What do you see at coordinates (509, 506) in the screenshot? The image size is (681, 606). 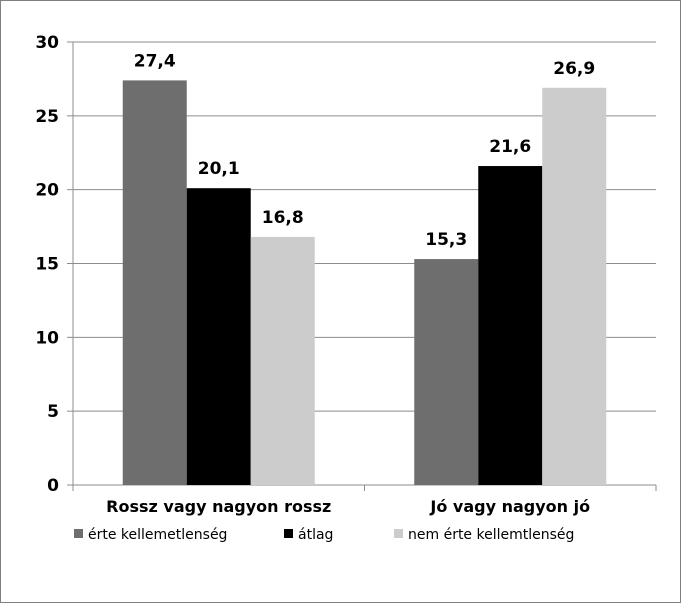 I see `x-category-label: Jó vagy nagyon jó` at bounding box center [509, 506].